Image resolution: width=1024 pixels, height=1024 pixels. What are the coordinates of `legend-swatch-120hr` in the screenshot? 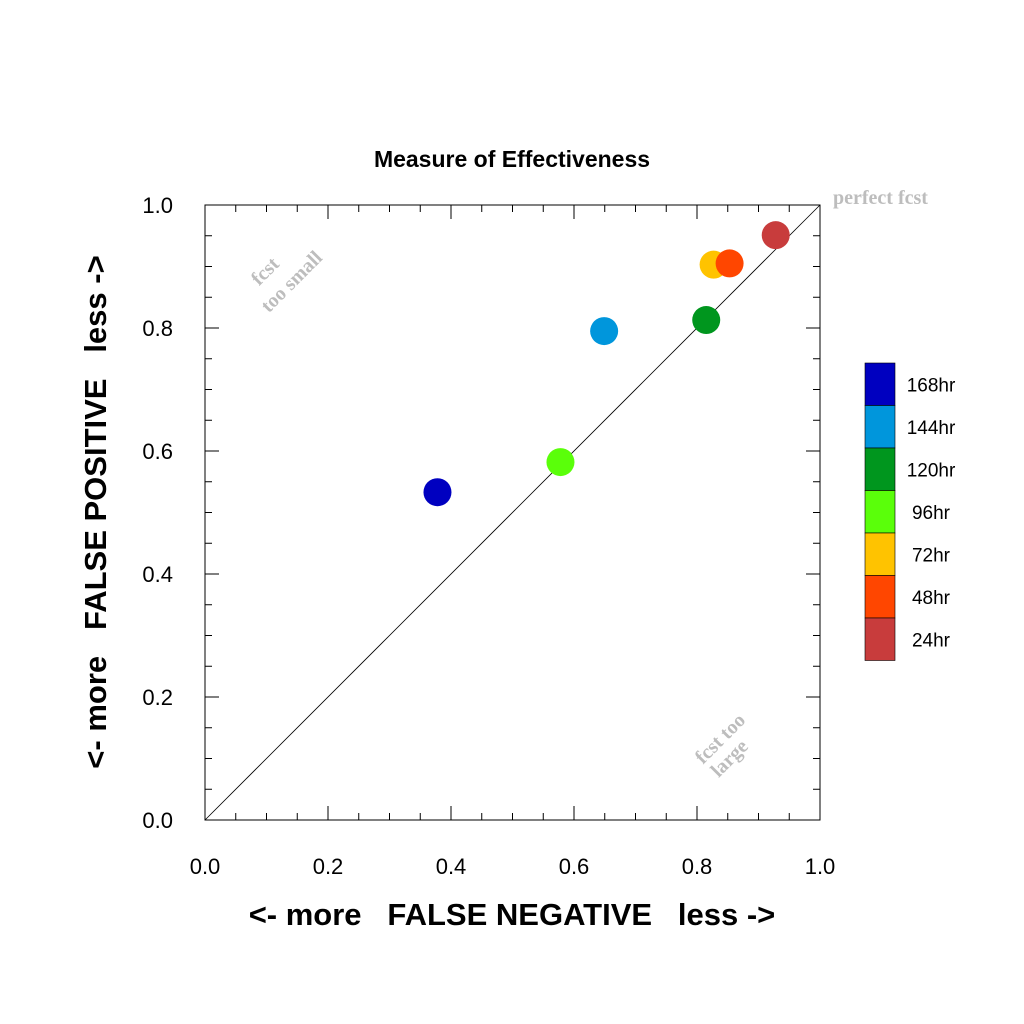 It's located at (880, 469).